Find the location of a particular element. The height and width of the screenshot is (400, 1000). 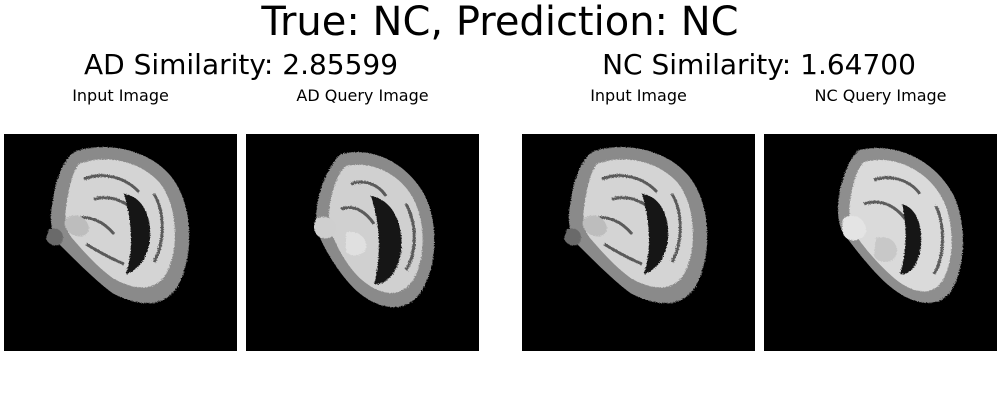

nc-group-title: NC Similarity: 1.64700 is located at coordinates (759, 65).